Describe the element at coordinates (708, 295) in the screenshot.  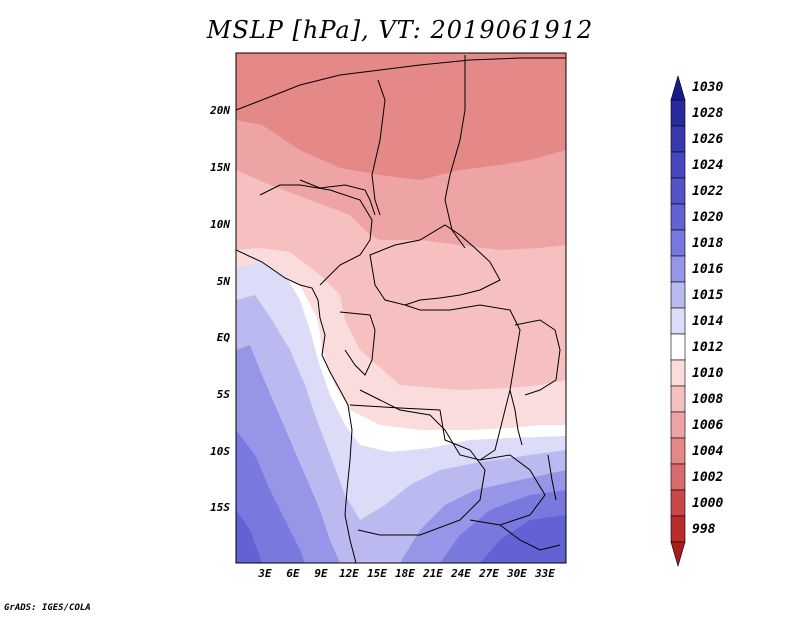
I see `cb-label-1015: 1015` at that location.